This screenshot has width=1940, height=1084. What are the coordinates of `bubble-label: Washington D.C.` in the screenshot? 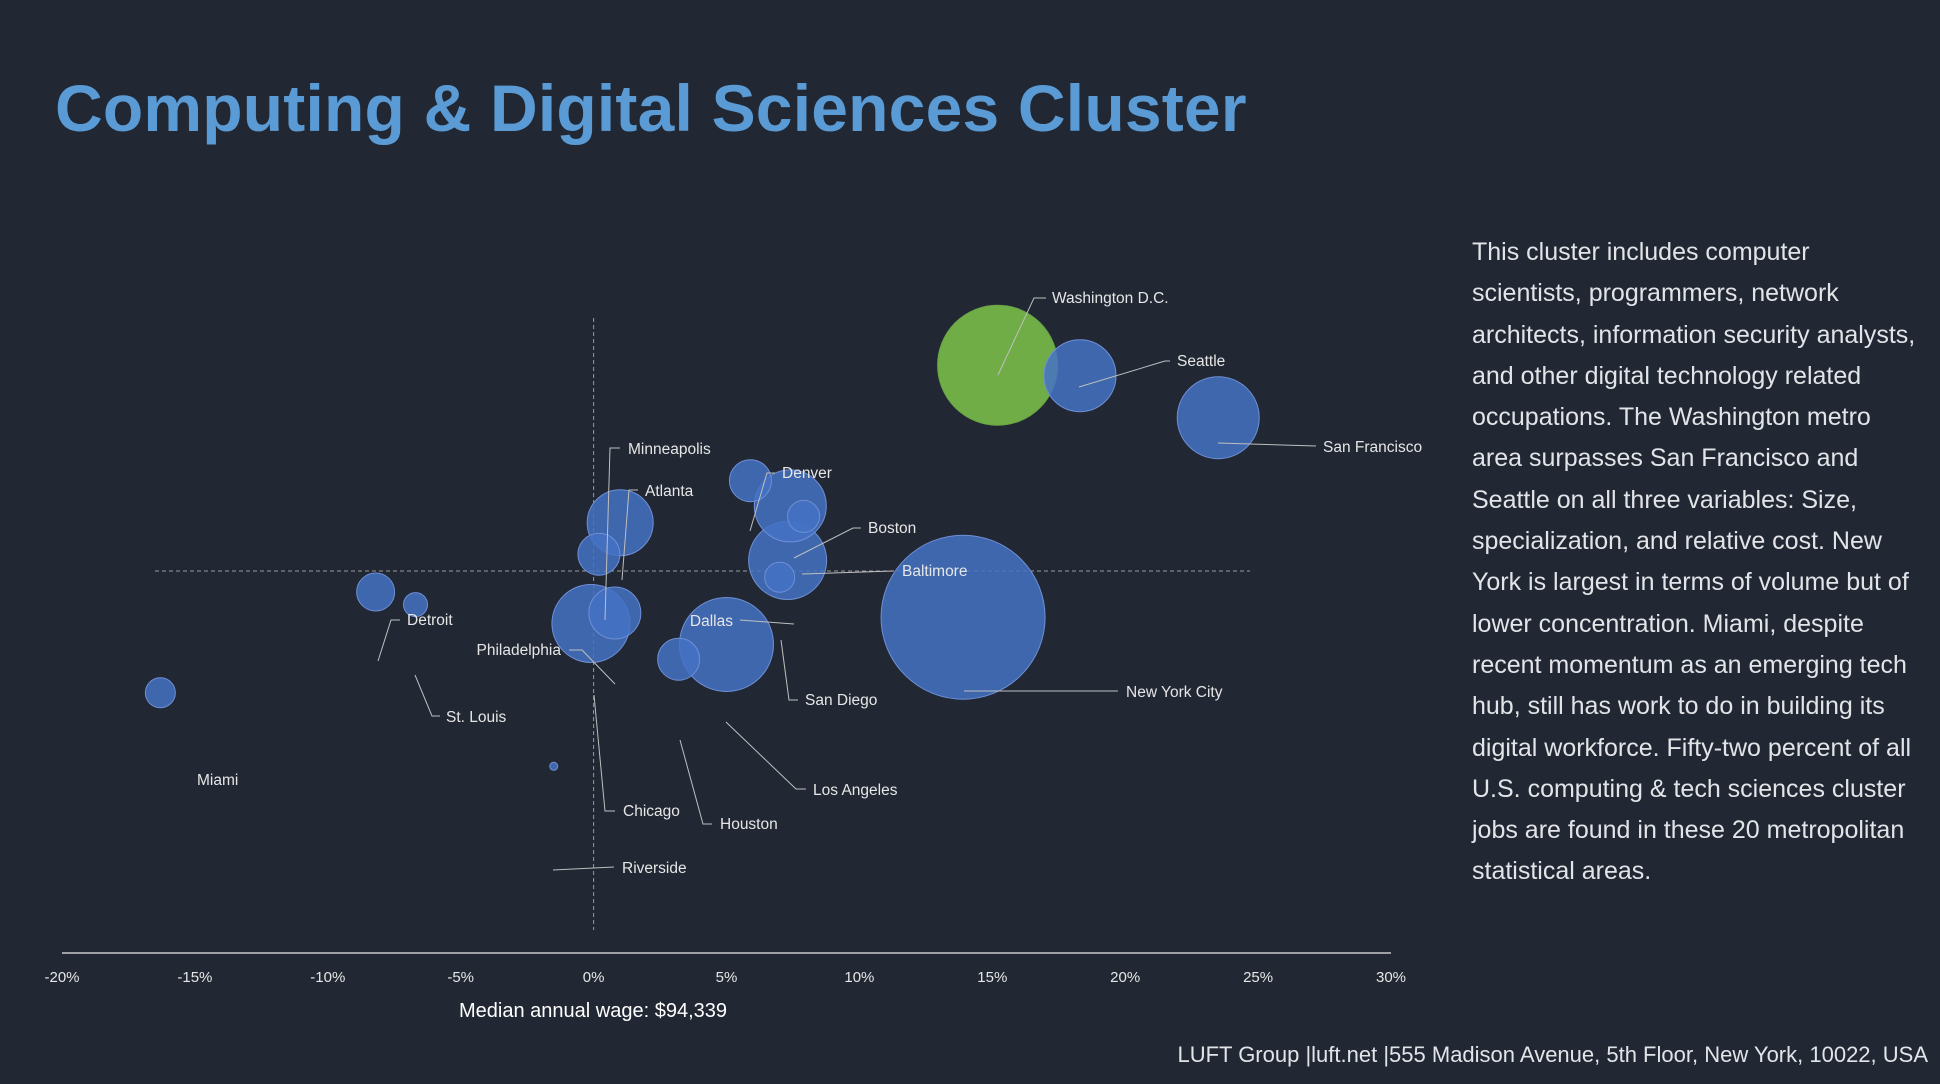 It's located at (1110, 298).